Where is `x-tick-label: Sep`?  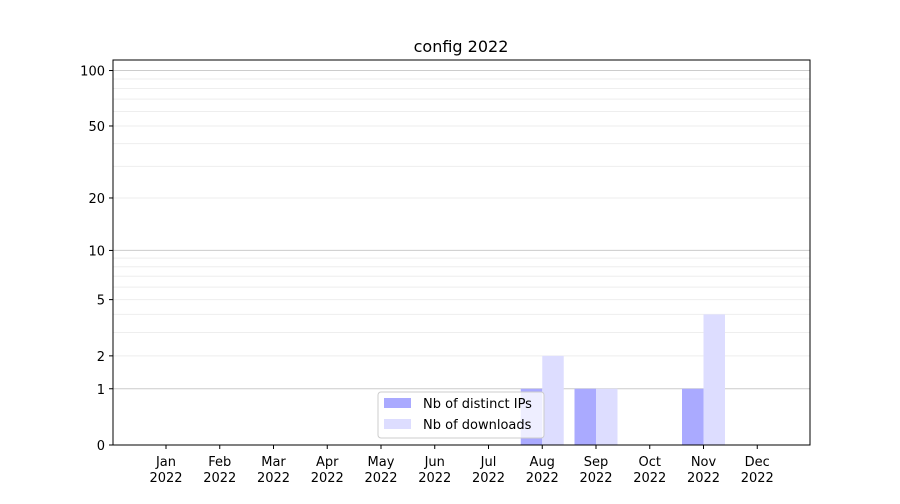
x-tick-label: Sep is located at coordinates (596, 462).